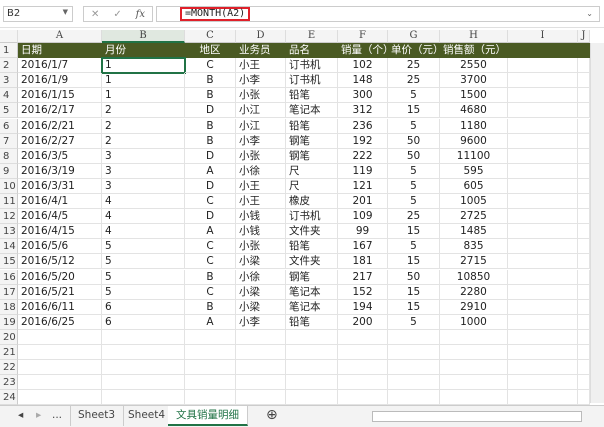  Describe the element at coordinates (474, 66) in the screenshot. I see `cell: 2550` at that location.